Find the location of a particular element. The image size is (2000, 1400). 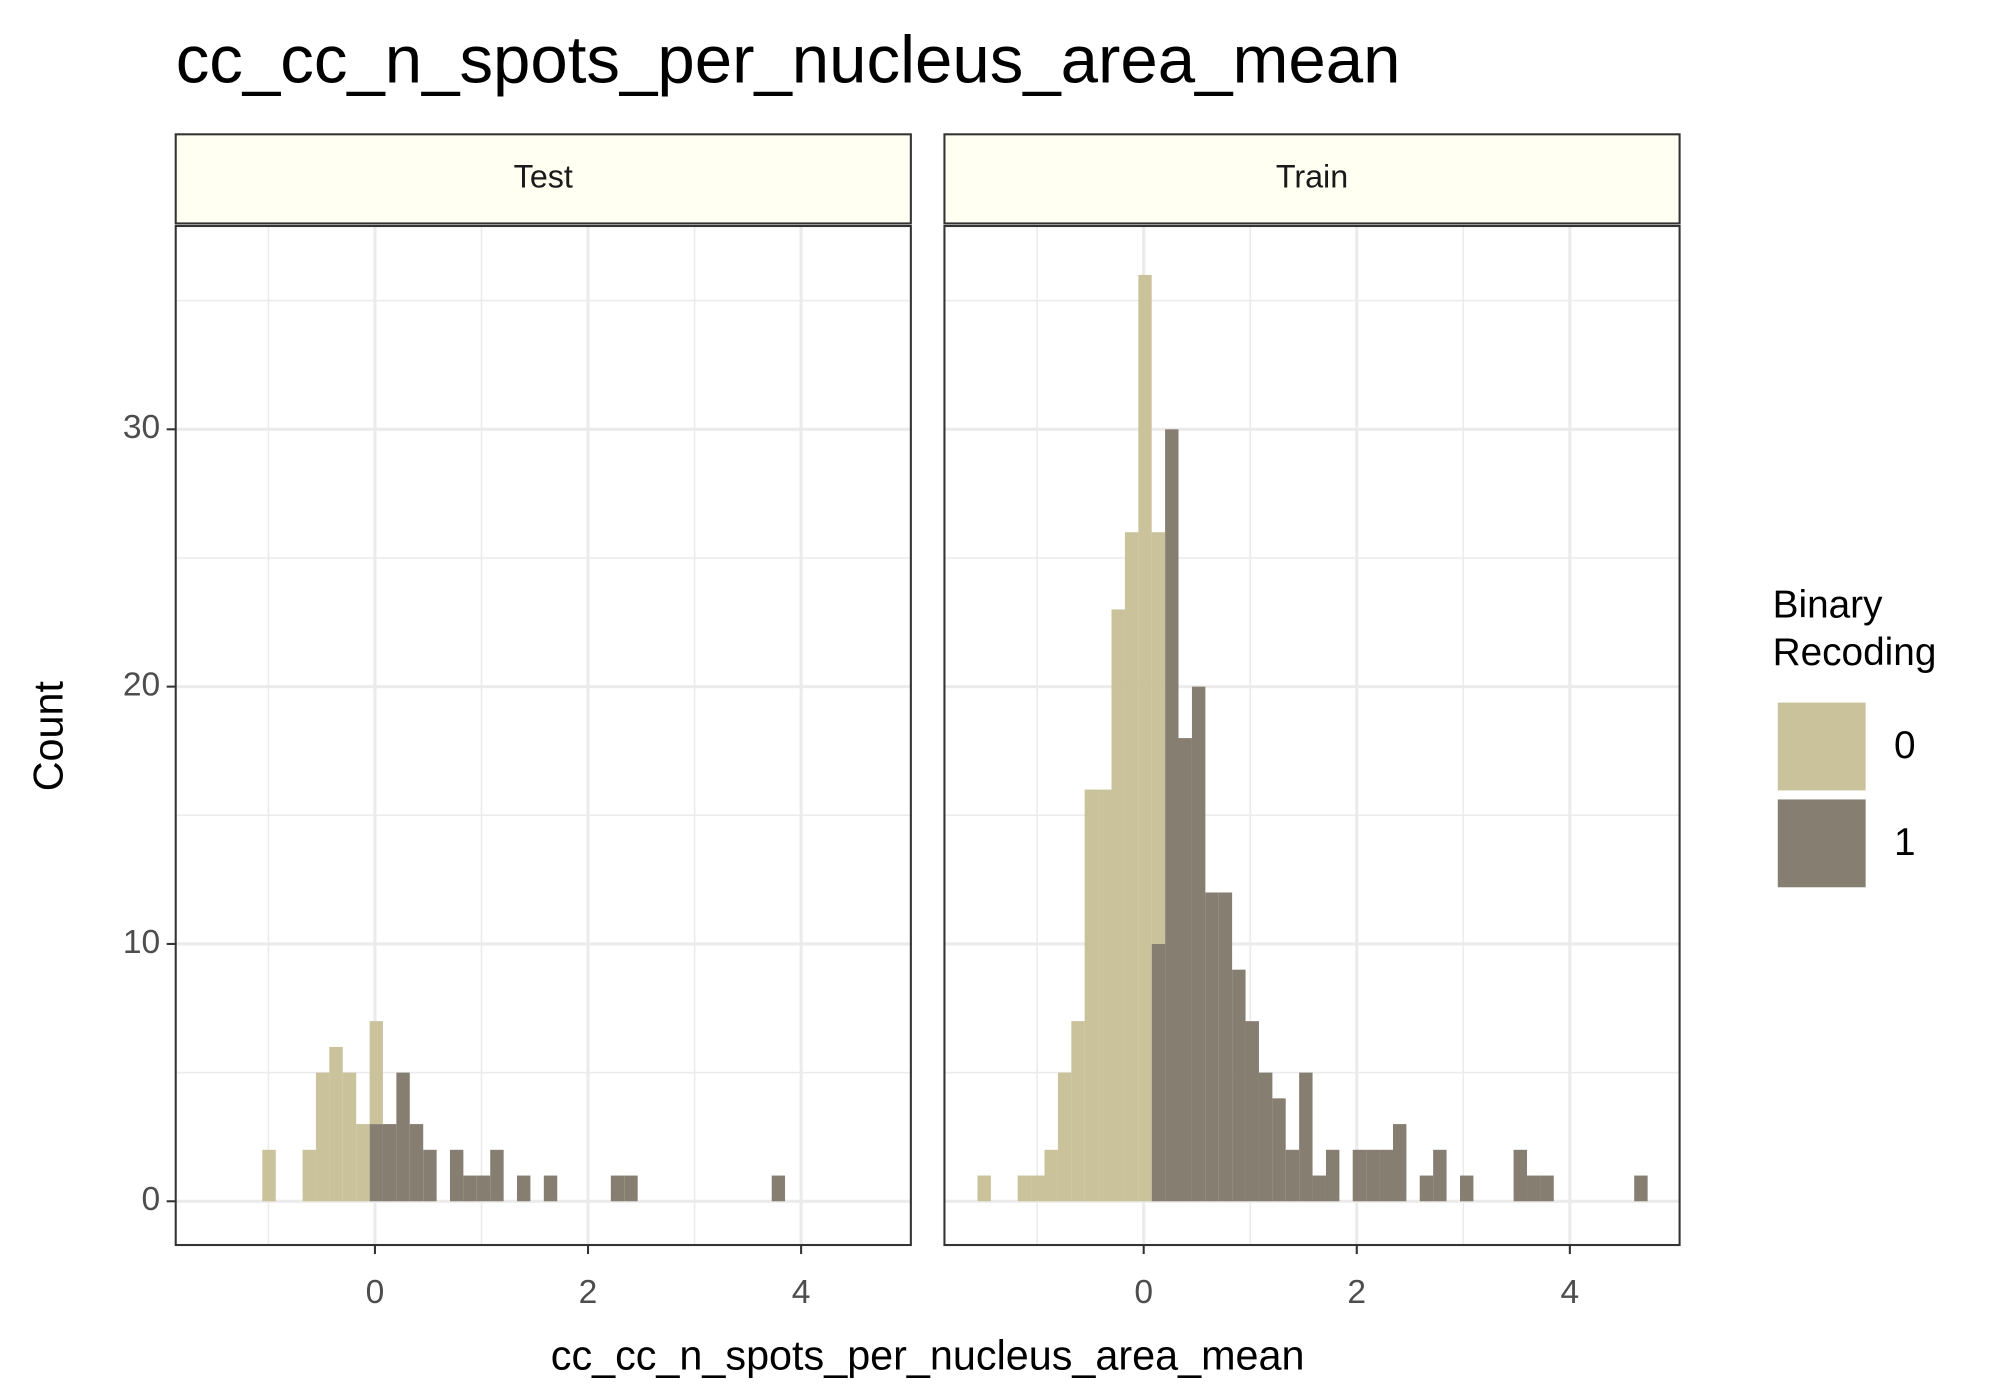

y-tick-label: 20 is located at coordinates (141, 685).